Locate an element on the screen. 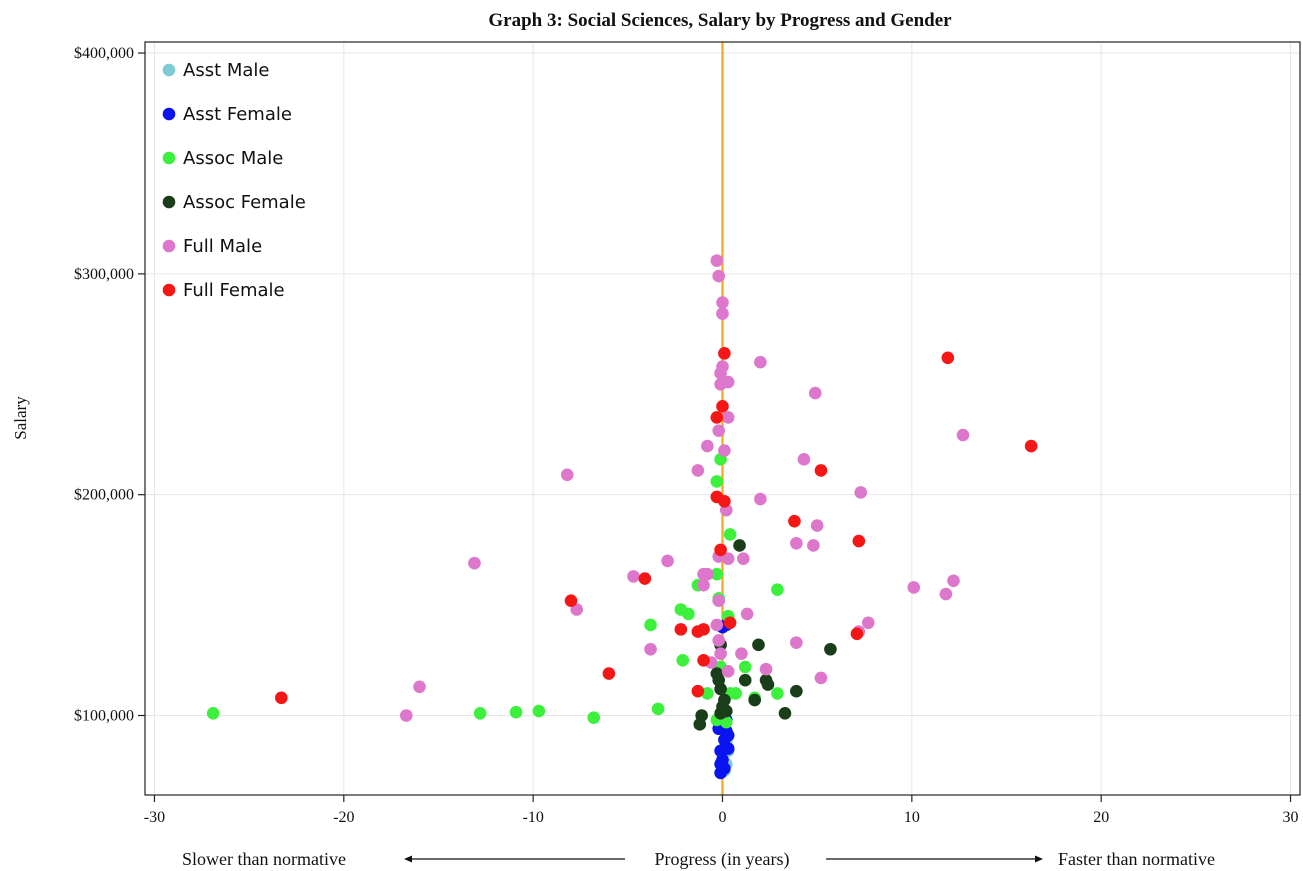 The image size is (1303, 871). legend-marker-full-female is located at coordinates (169, 290).